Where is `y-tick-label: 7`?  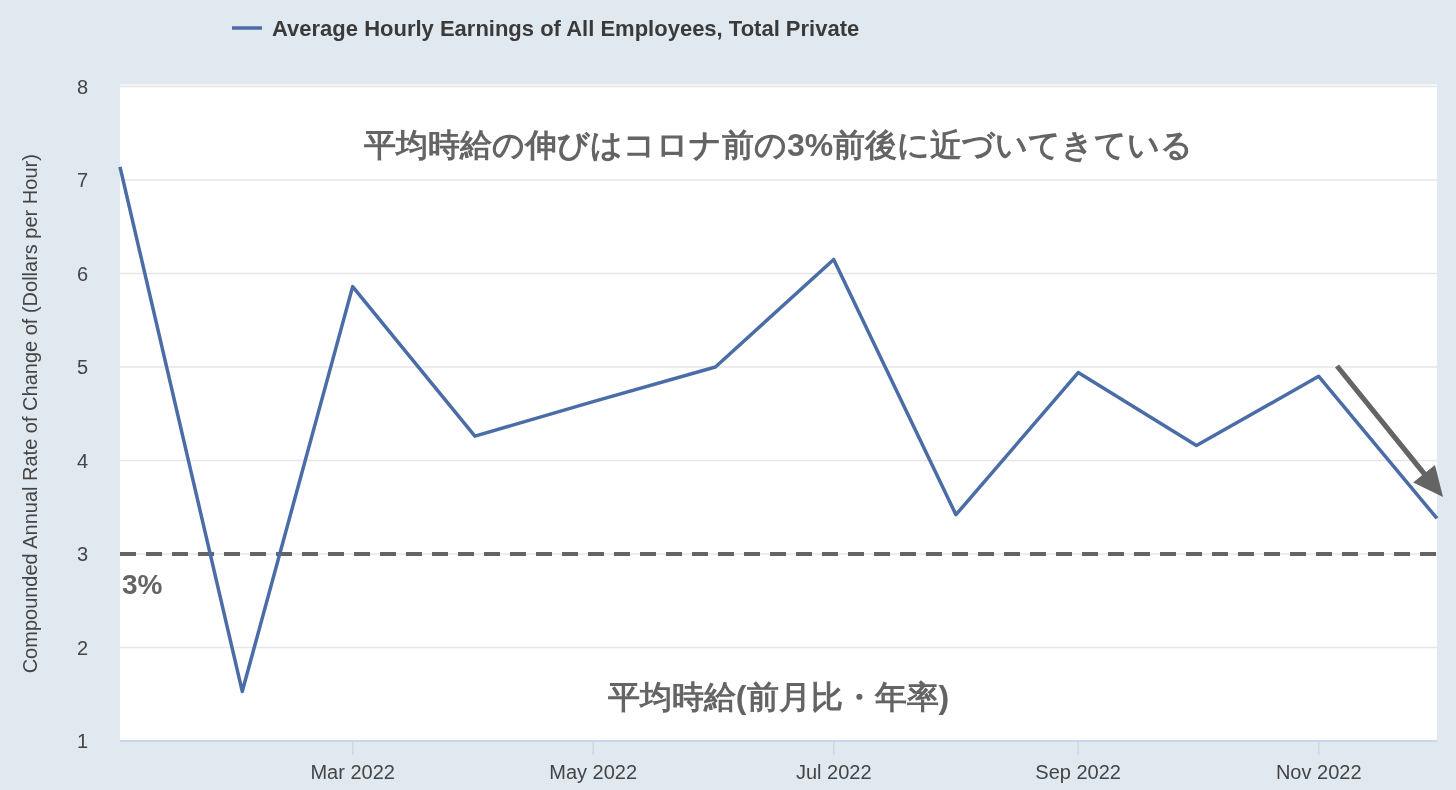 y-tick-label: 7 is located at coordinates (82, 180).